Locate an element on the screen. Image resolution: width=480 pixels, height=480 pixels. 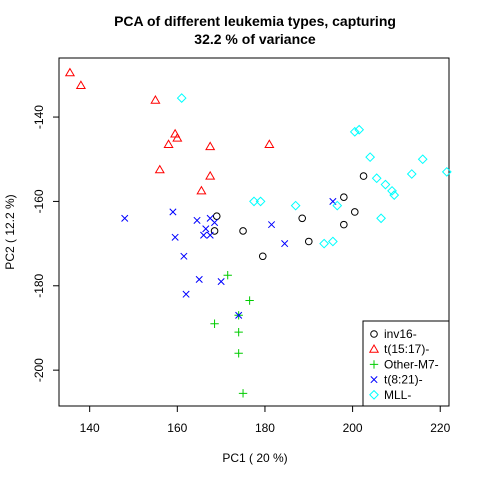
chart-title-line2: 32.2 % of variance is located at coordinates (255, 39).